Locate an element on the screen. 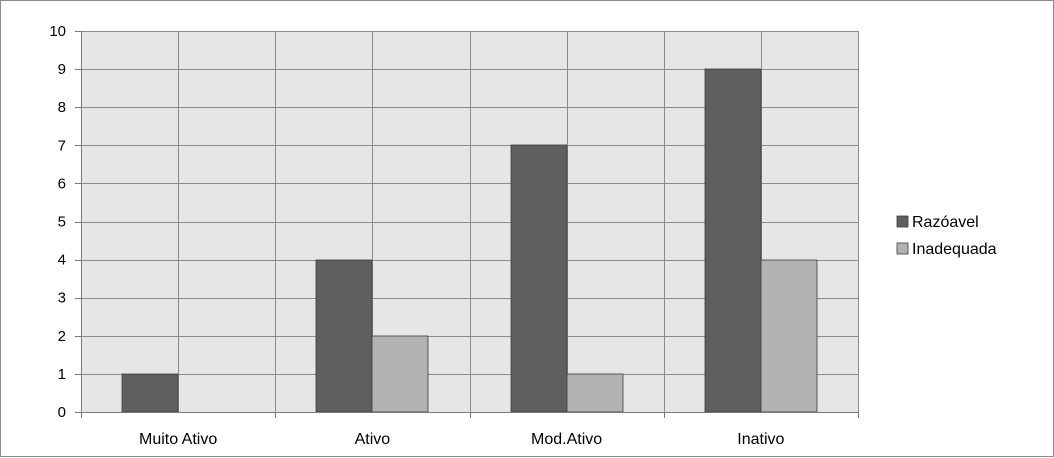  x-category-label: Ativo is located at coordinates (373, 439).